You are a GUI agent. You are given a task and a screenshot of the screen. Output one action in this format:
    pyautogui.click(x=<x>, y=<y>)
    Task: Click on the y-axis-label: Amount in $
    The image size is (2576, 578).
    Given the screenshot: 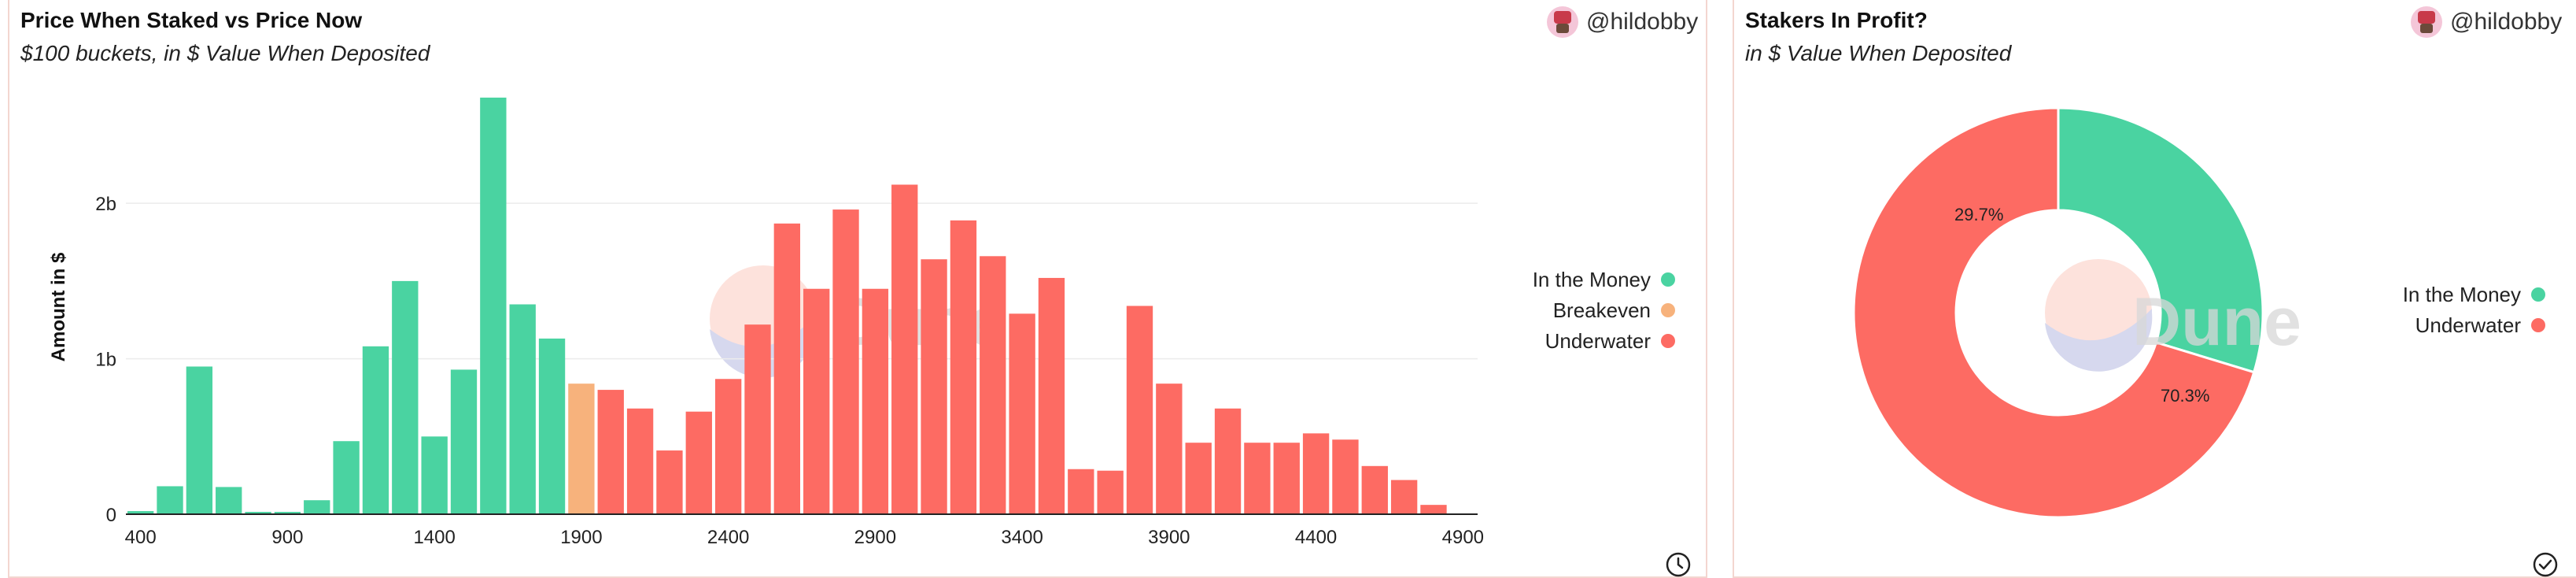 What is the action you would take?
    pyautogui.click(x=58, y=306)
    